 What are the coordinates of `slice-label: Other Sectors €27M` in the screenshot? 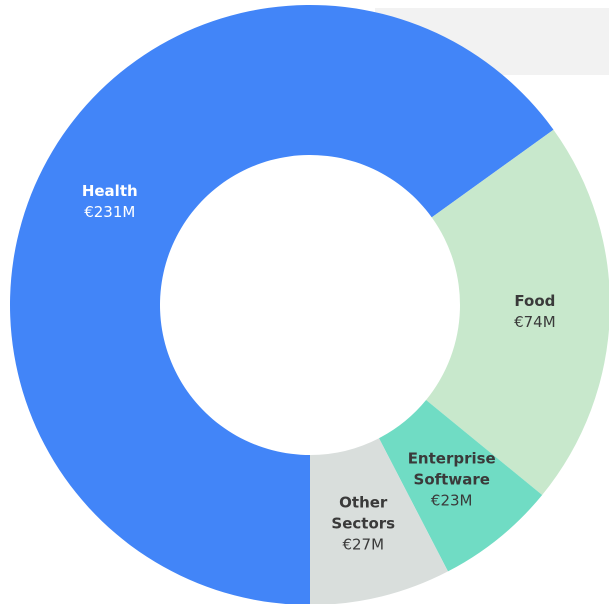 It's located at (363, 523).